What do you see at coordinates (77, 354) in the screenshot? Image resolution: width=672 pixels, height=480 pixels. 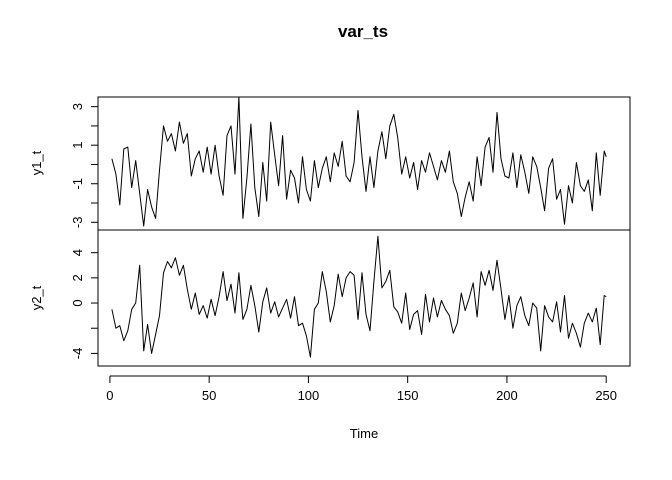 I see `y2-tick-label: -4` at bounding box center [77, 354].